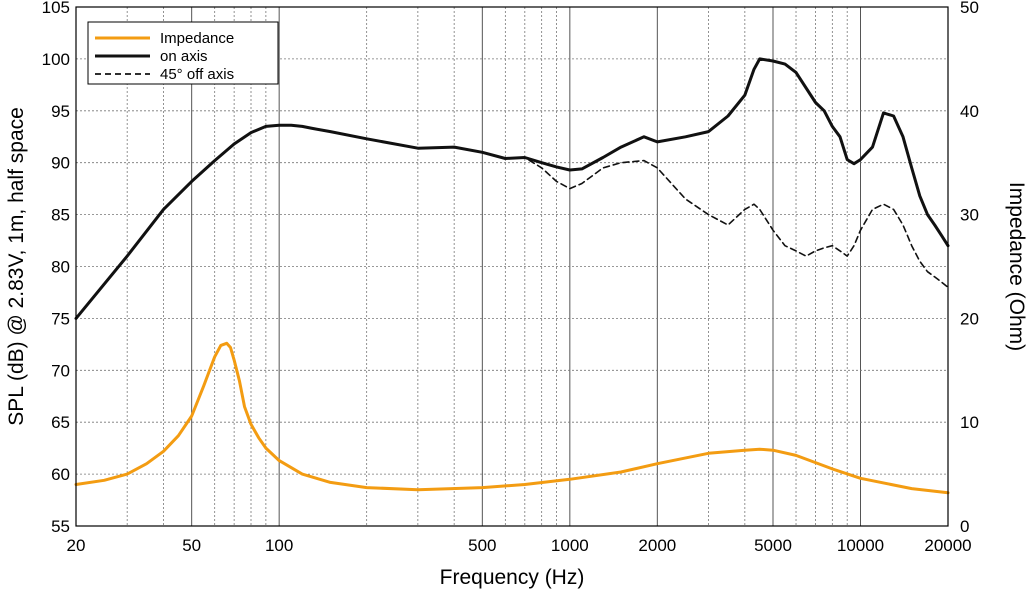 This screenshot has height=592, width=1031. Describe the element at coordinates (60, 474) in the screenshot. I see `y-left-tick-label: 60` at that location.